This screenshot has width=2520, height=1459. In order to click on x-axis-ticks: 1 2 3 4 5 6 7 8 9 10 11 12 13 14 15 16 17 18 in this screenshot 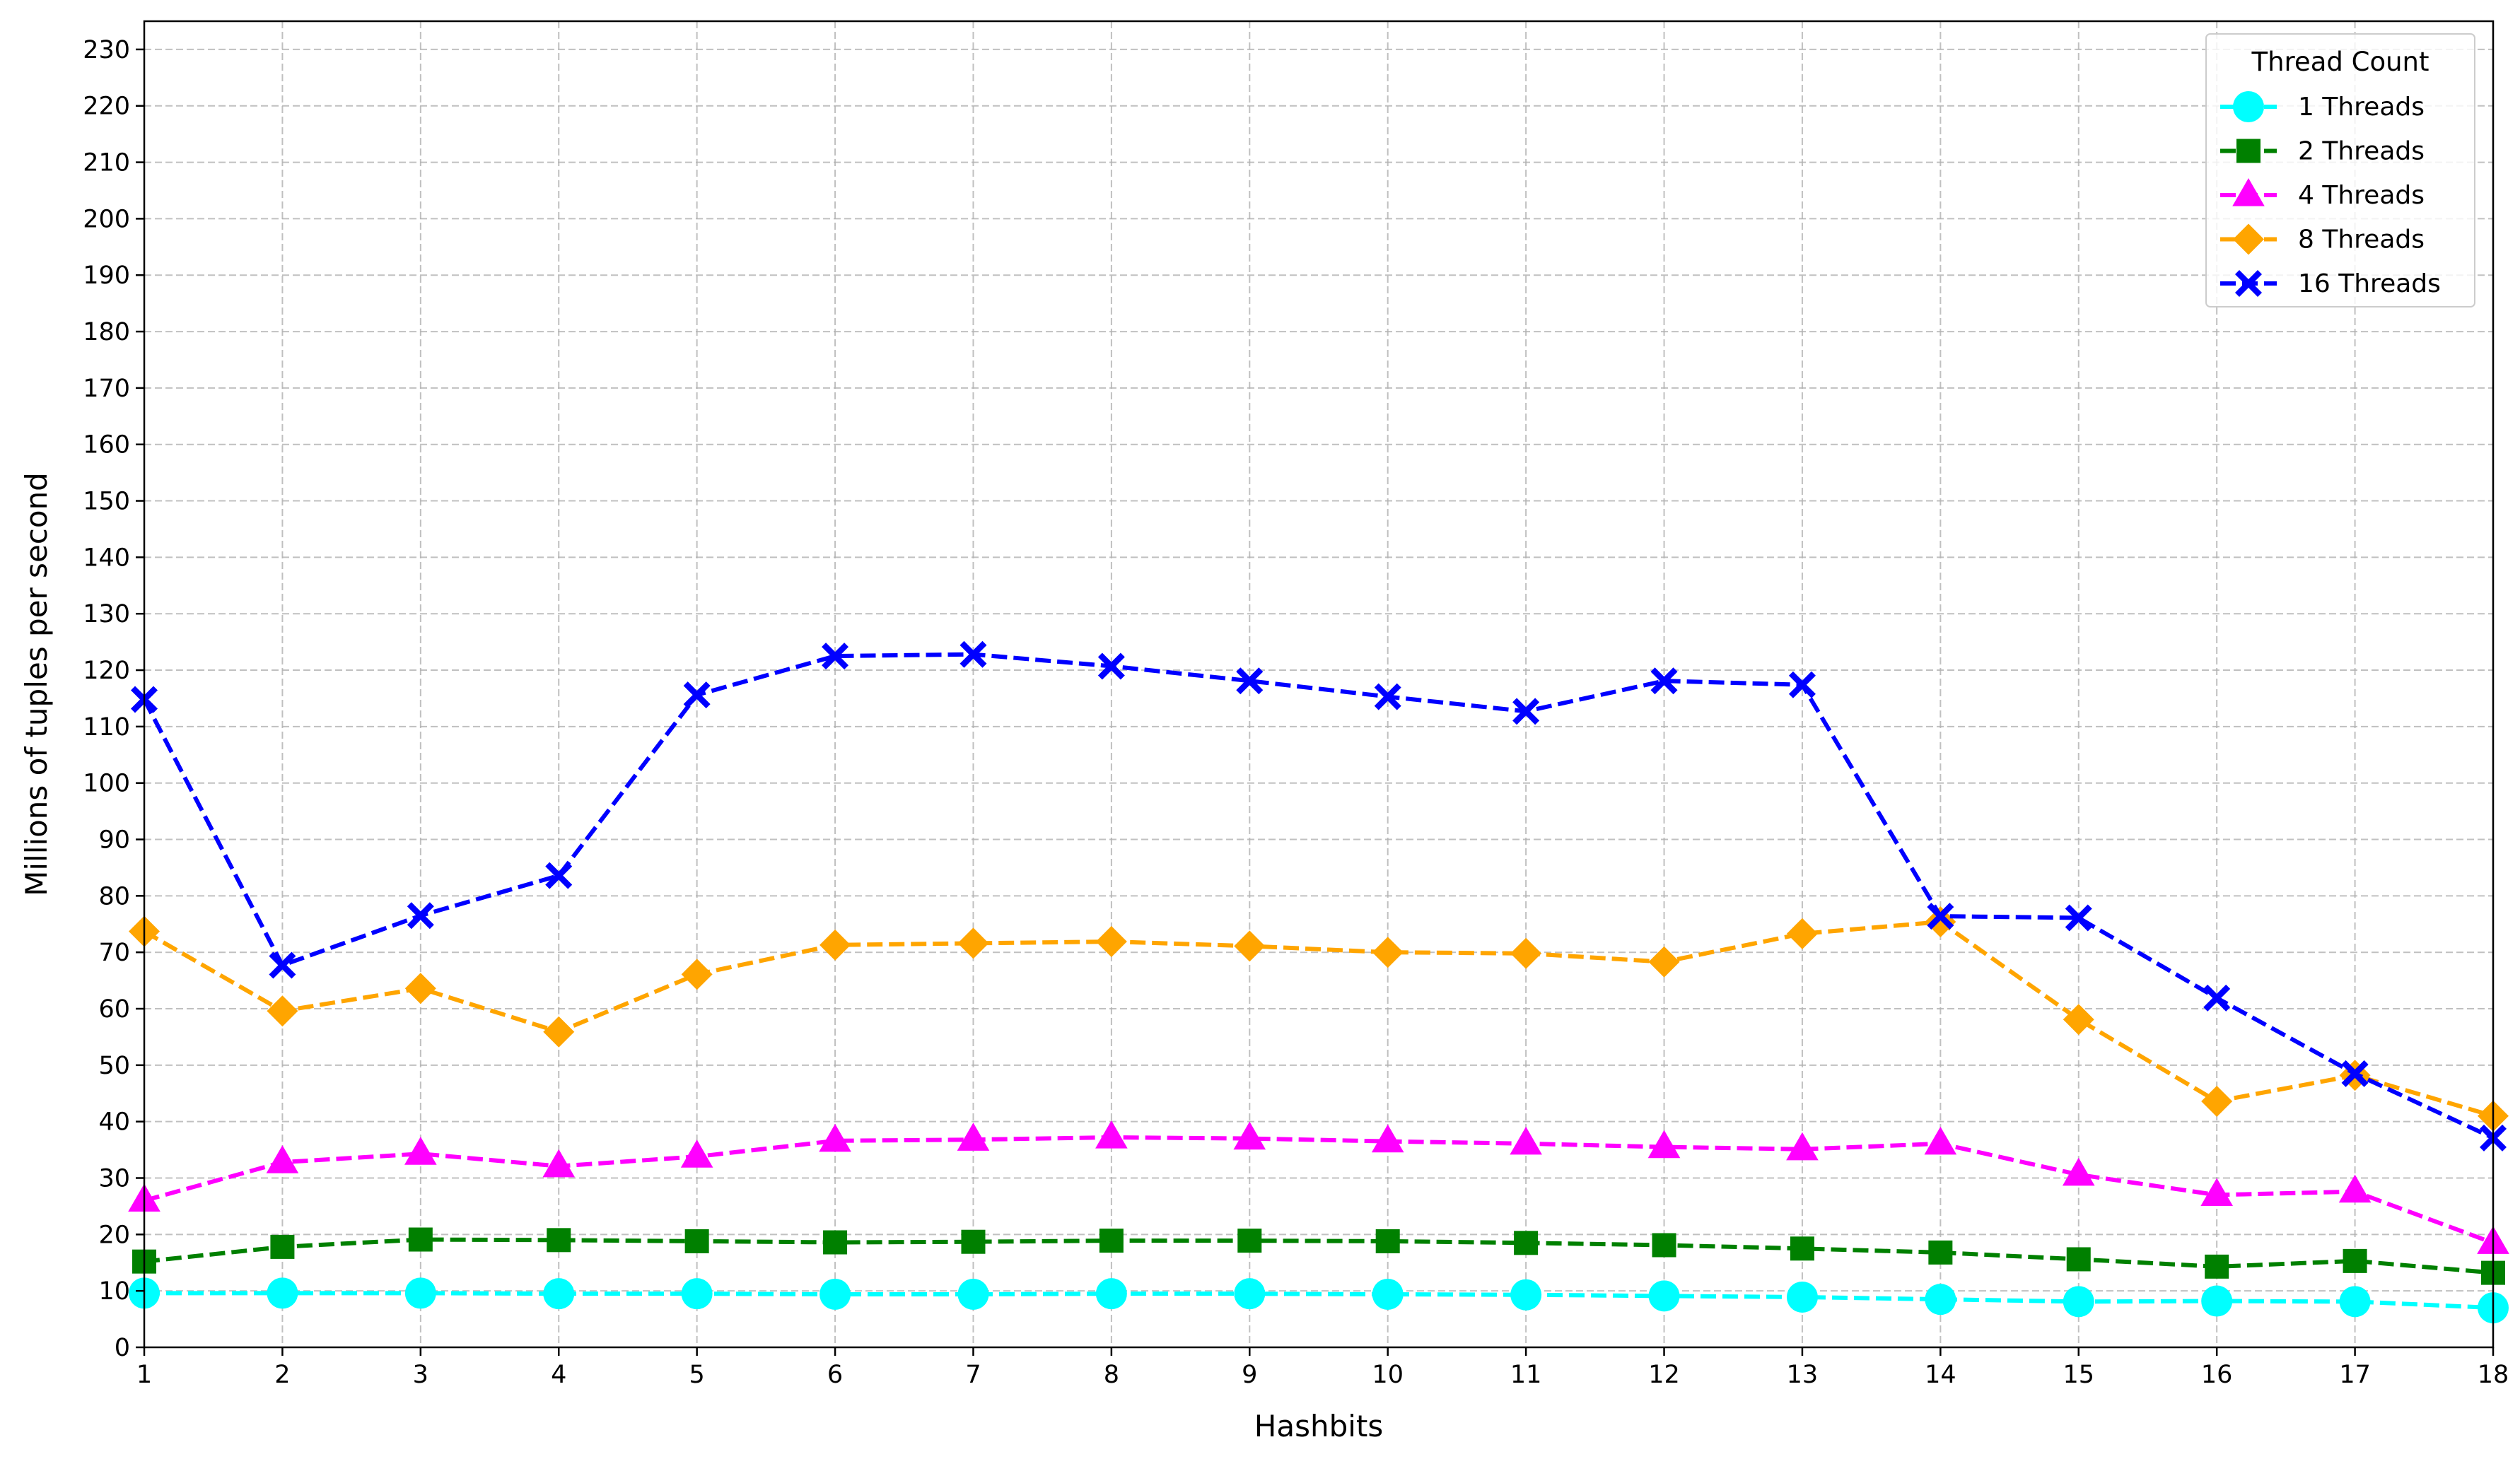, I will do `click(1323, 1368)`.